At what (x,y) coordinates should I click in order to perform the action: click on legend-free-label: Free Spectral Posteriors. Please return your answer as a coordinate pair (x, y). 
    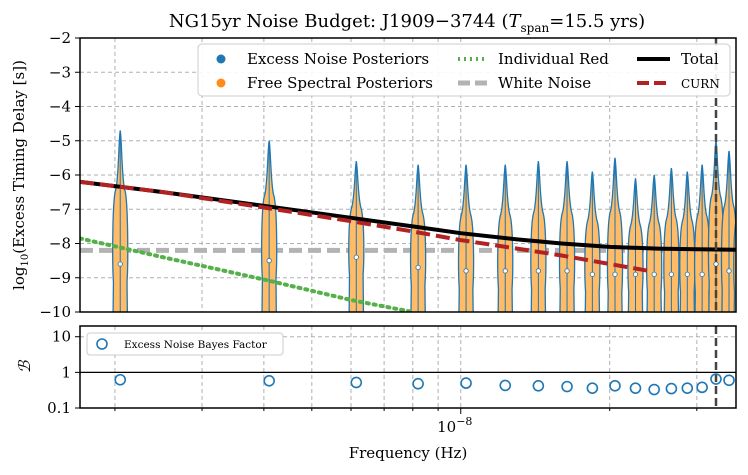
    Looking at the image, I should click on (340, 83).